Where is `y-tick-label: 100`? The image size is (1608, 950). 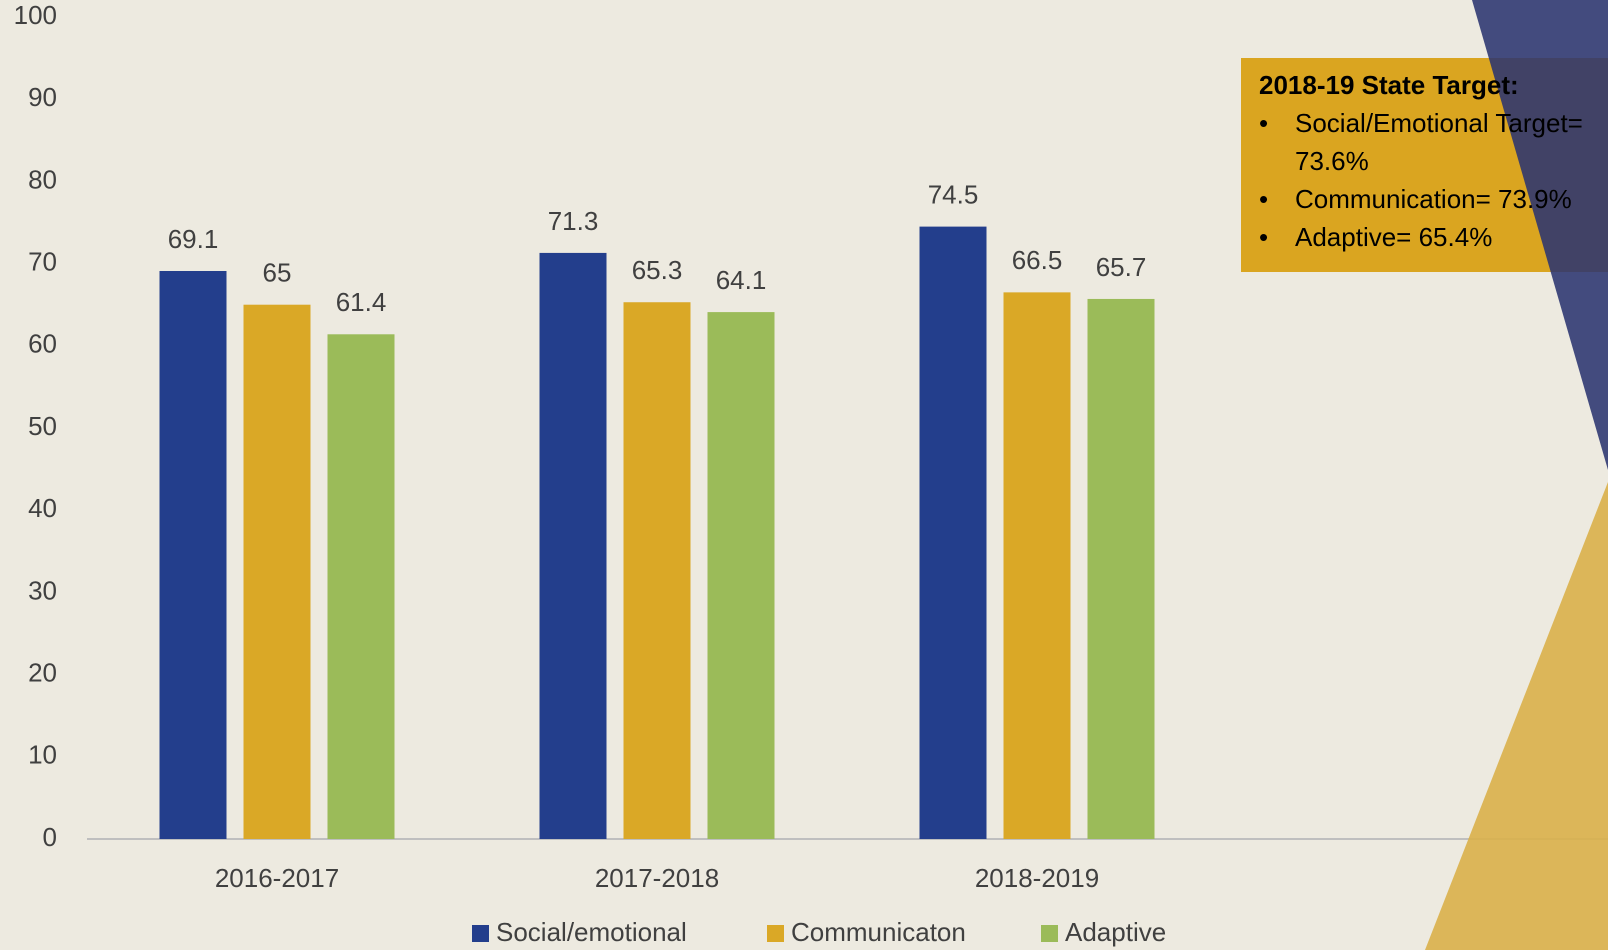
y-tick-label: 100 is located at coordinates (35, 15).